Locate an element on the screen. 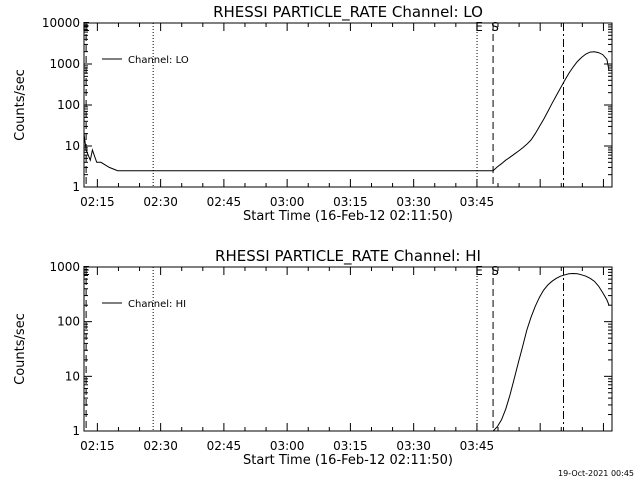  panel-1-chart-title: RHESSI PARTICLE_RATE Channel: LO is located at coordinates (348, 12).